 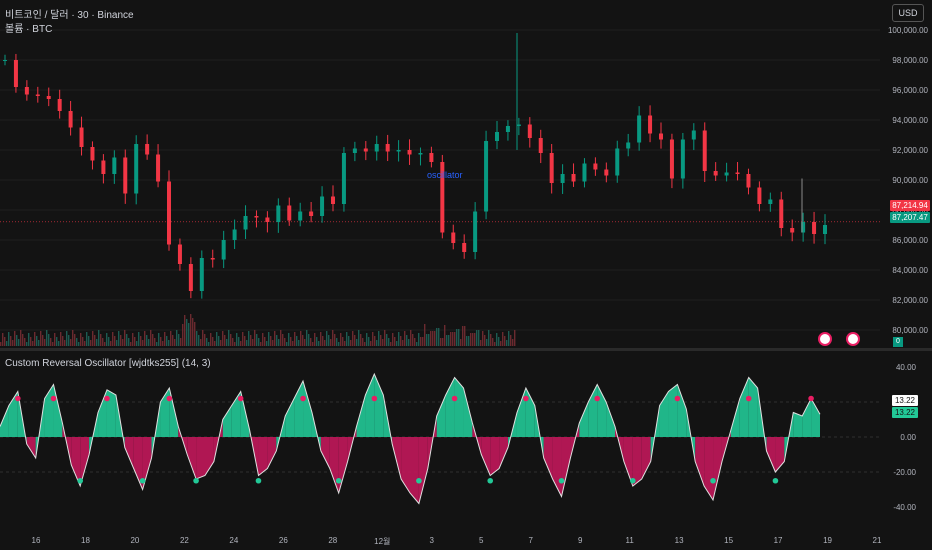 I want to click on symbol-title: 비트코인 / 달러 · 30 · Binance, so click(x=69, y=15).